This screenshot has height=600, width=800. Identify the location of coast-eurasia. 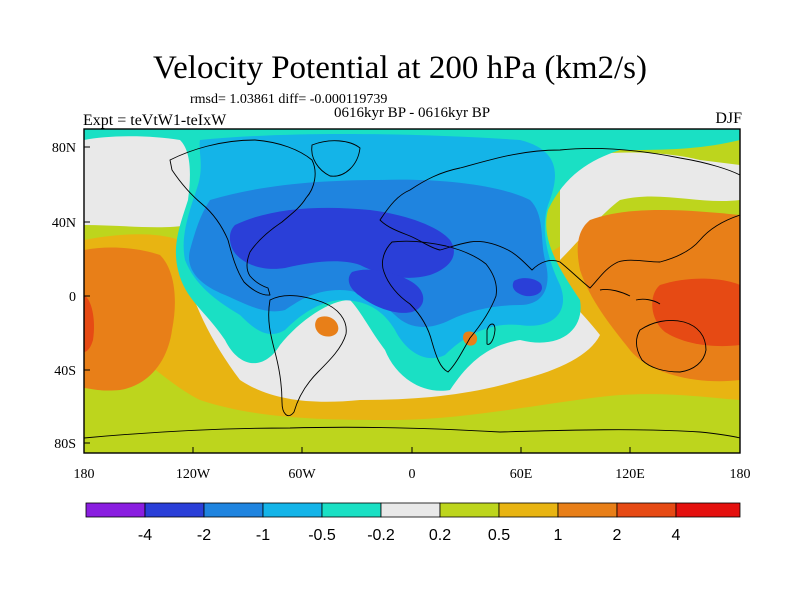
(559, 218).